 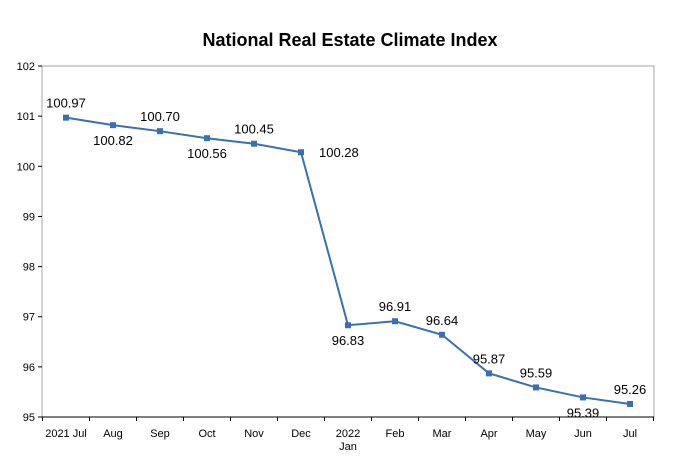 What do you see at coordinates (395, 434) in the screenshot?
I see `x-tick-label: Feb` at bounding box center [395, 434].